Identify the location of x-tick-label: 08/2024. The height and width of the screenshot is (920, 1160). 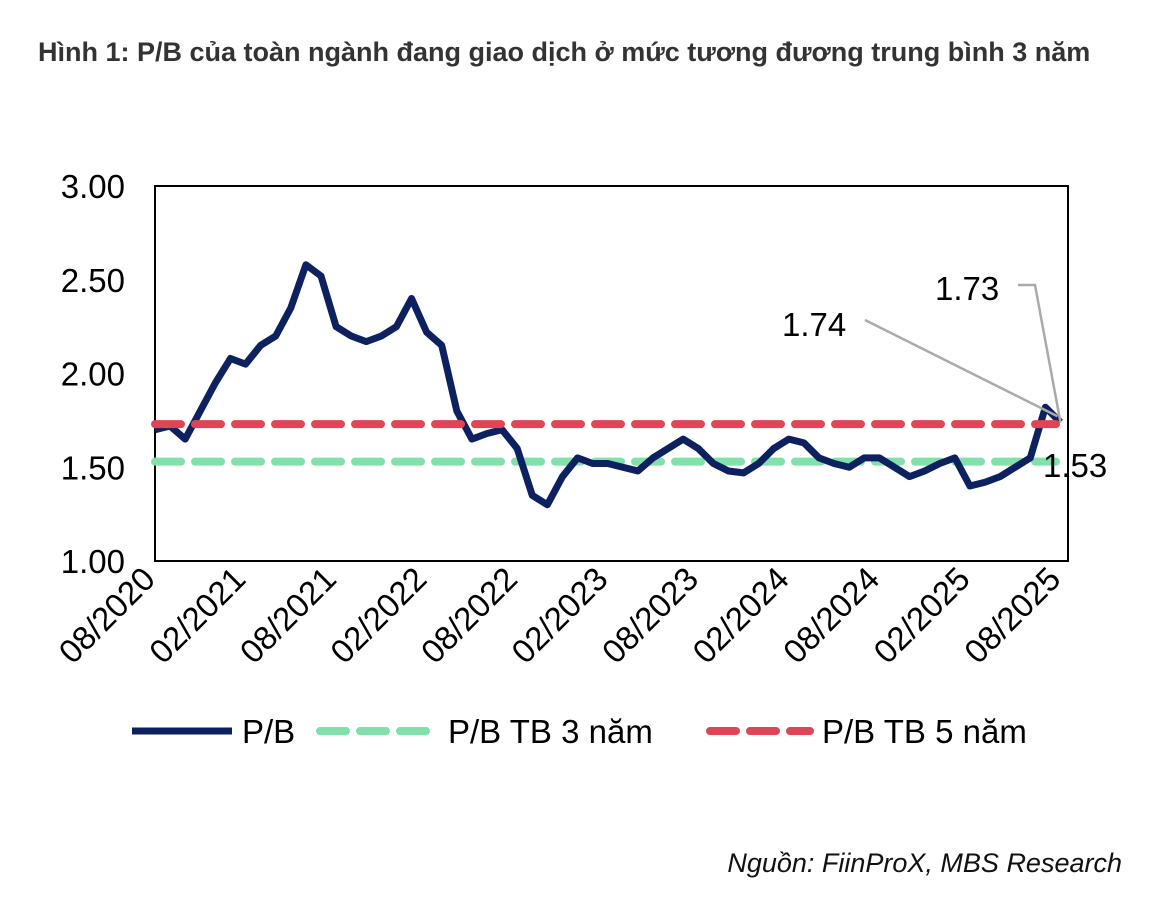
(831, 615).